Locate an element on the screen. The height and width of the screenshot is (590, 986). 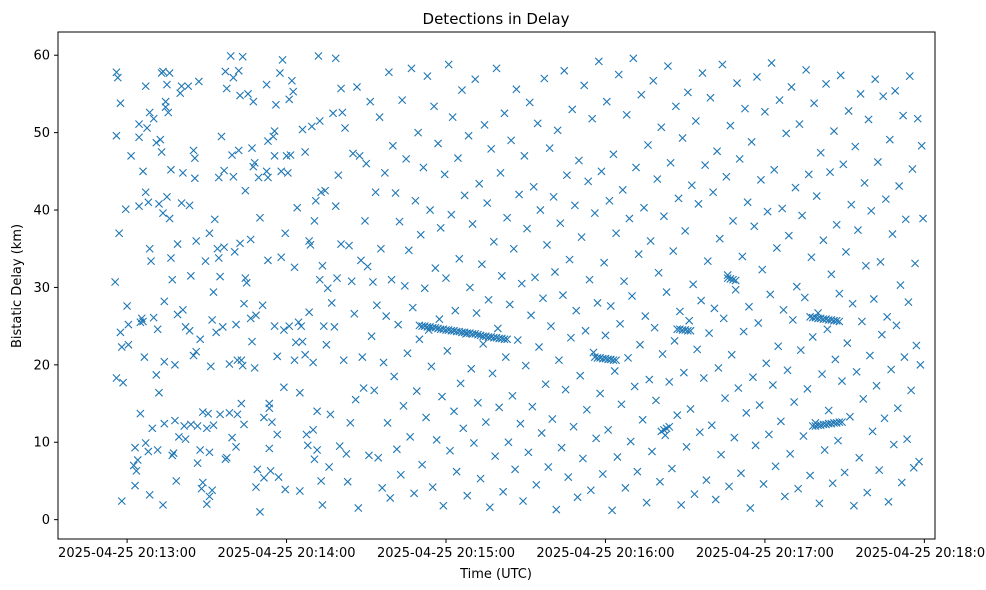
chart-title: Detections in Delay is located at coordinates (496, 19).